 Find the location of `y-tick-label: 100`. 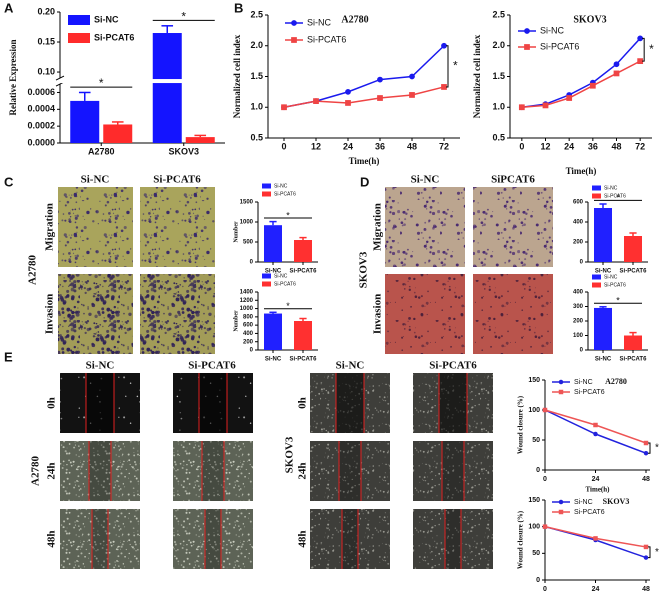

y-tick-label: 100 is located at coordinates (534, 410).